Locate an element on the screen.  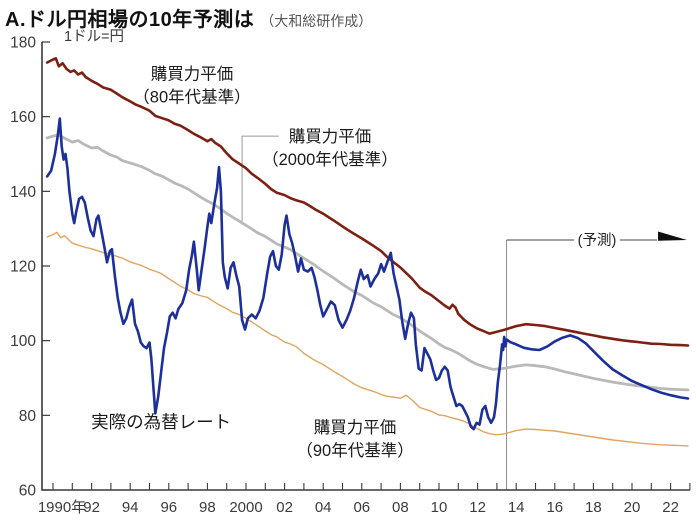
y-tick-label: 100 is located at coordinates (23, 341).